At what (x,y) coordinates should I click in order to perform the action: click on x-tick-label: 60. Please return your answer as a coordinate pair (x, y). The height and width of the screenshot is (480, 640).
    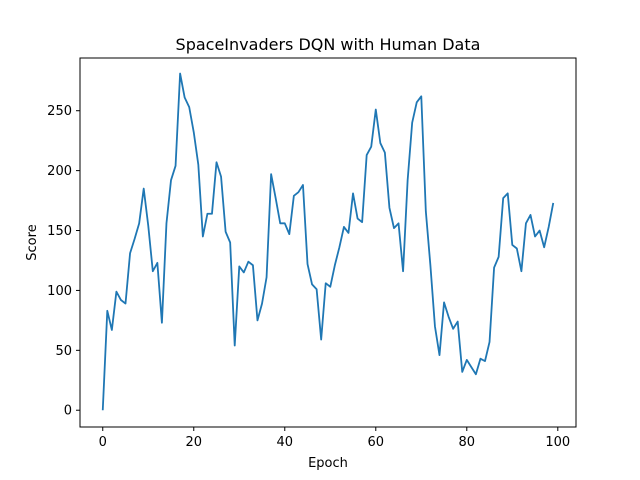
    Looking at the image, I should click on (376, 442).